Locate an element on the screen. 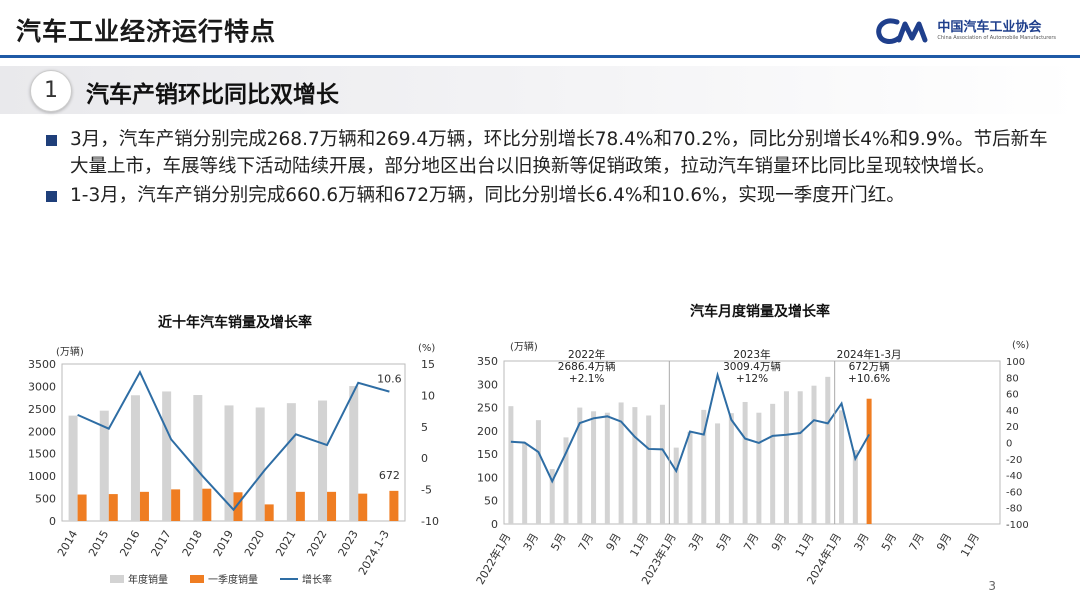  y-tick-label: 2000 is located at coordinates (42, 431).